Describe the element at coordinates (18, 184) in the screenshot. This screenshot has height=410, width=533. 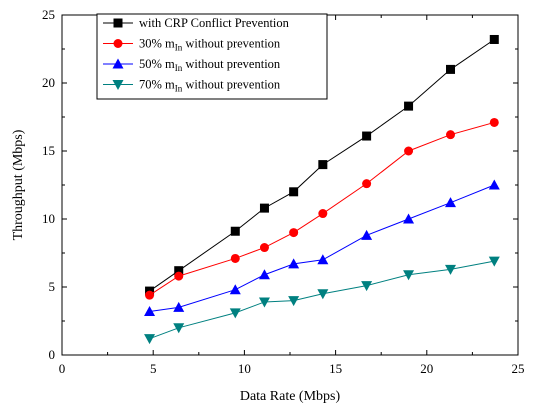
I see `y-axis-title: Throughput (Mbps)` at that location.